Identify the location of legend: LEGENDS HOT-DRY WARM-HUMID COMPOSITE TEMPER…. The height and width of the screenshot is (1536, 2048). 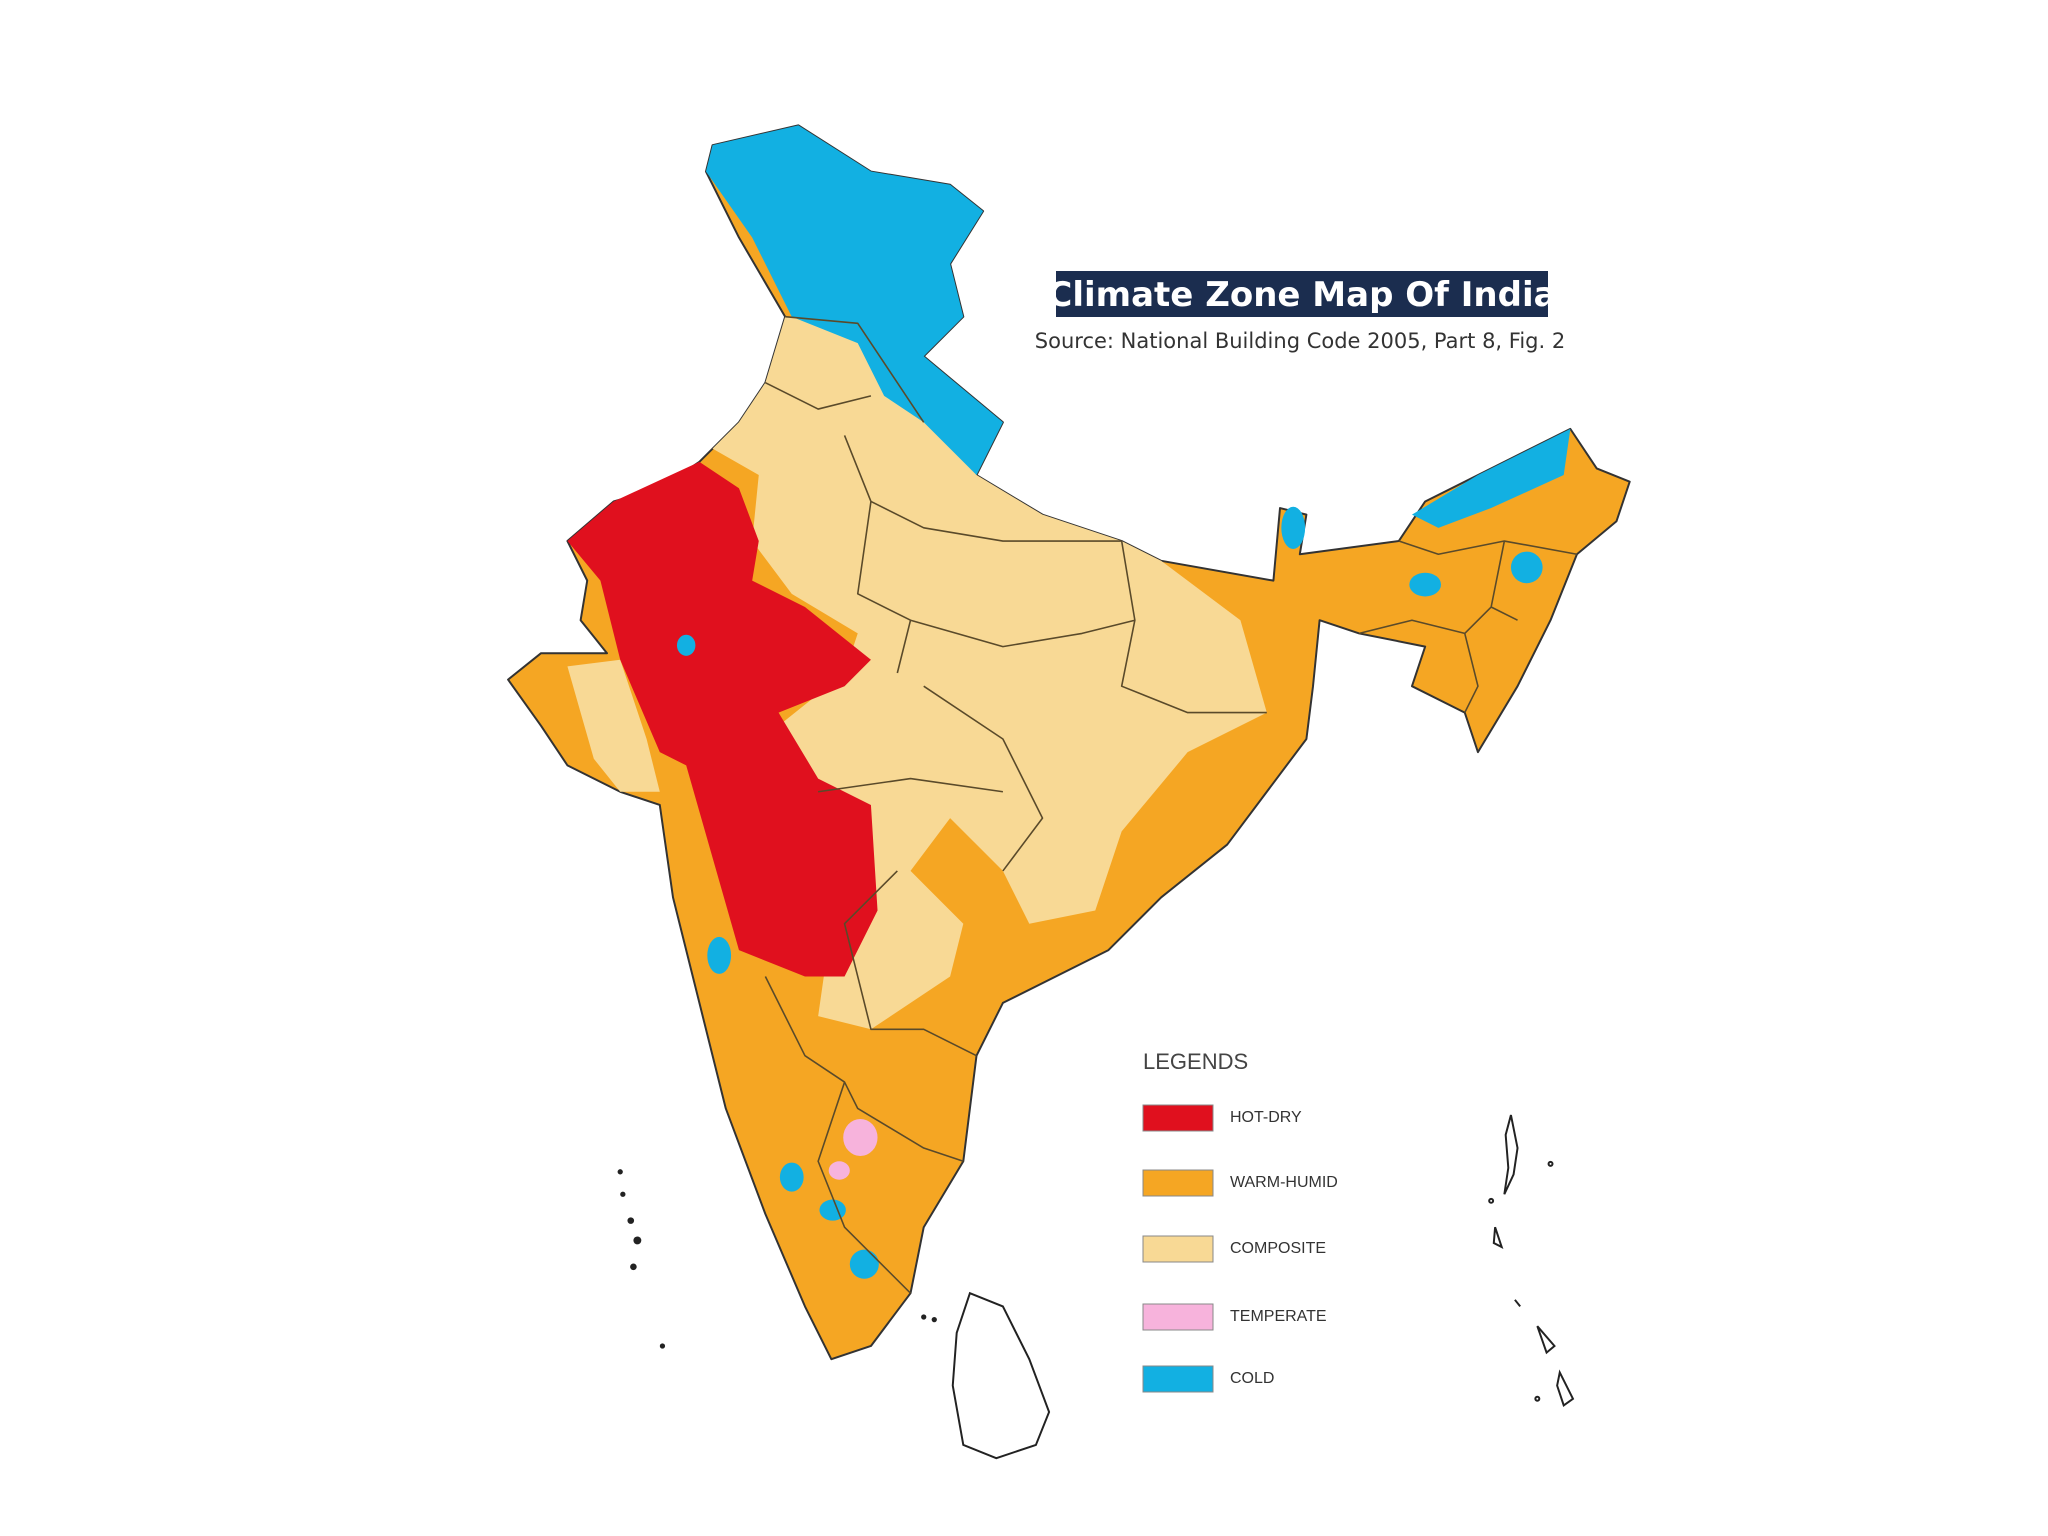
(1240, 1221).